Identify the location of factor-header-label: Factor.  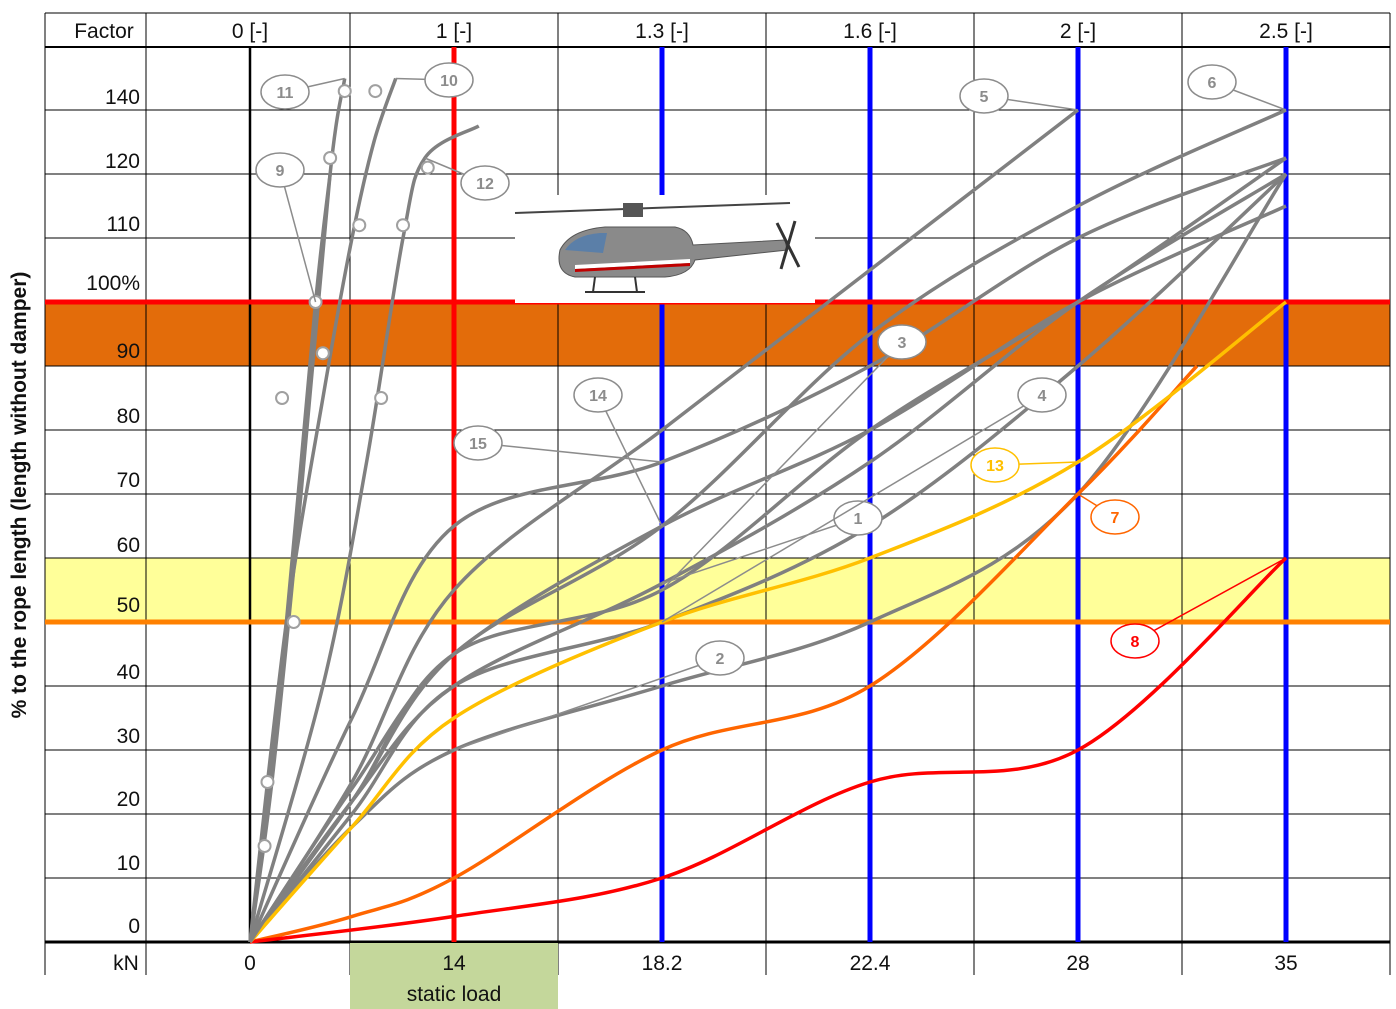
(104, 31).